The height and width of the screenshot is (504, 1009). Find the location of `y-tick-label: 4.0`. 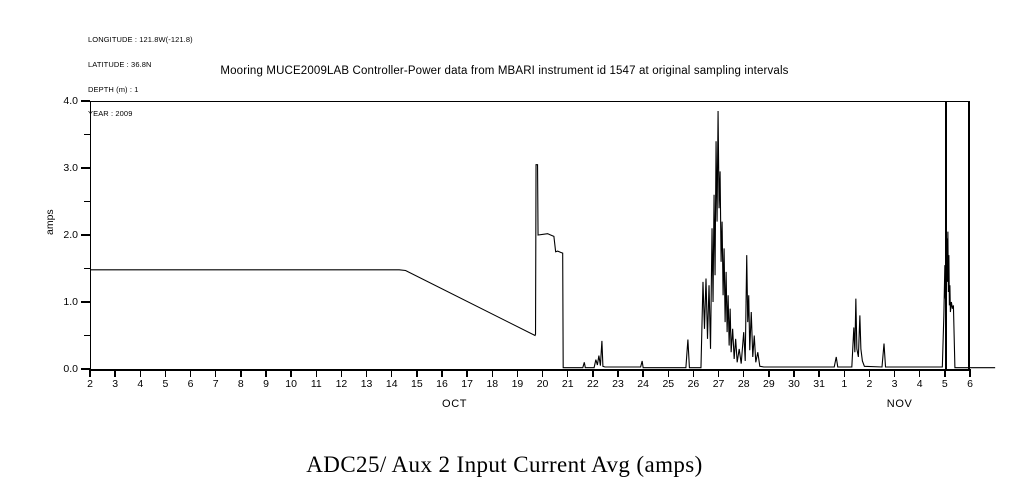

y-tick-label: 4.0 is located at coordinates (70, 101).